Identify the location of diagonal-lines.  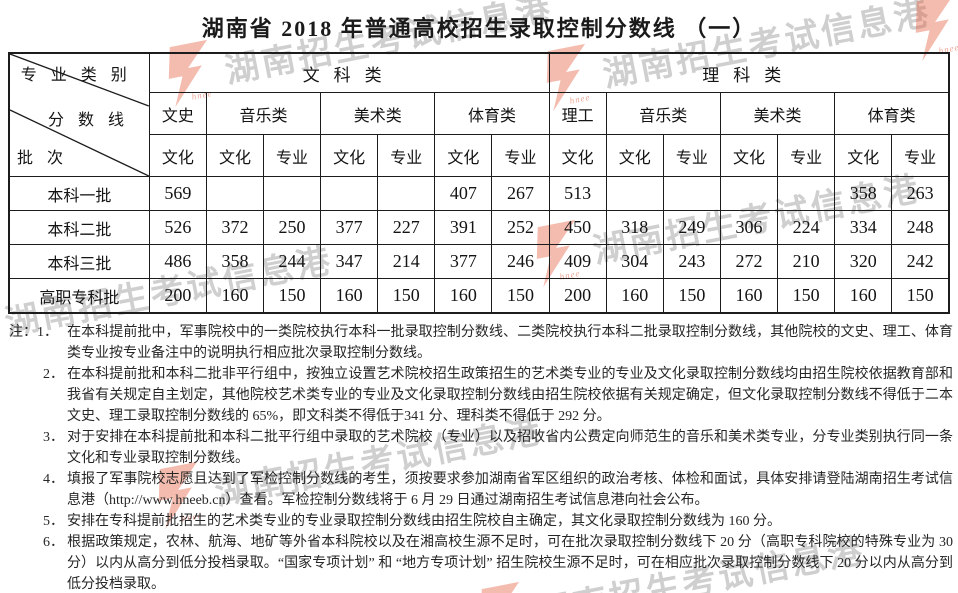
(79, 115).